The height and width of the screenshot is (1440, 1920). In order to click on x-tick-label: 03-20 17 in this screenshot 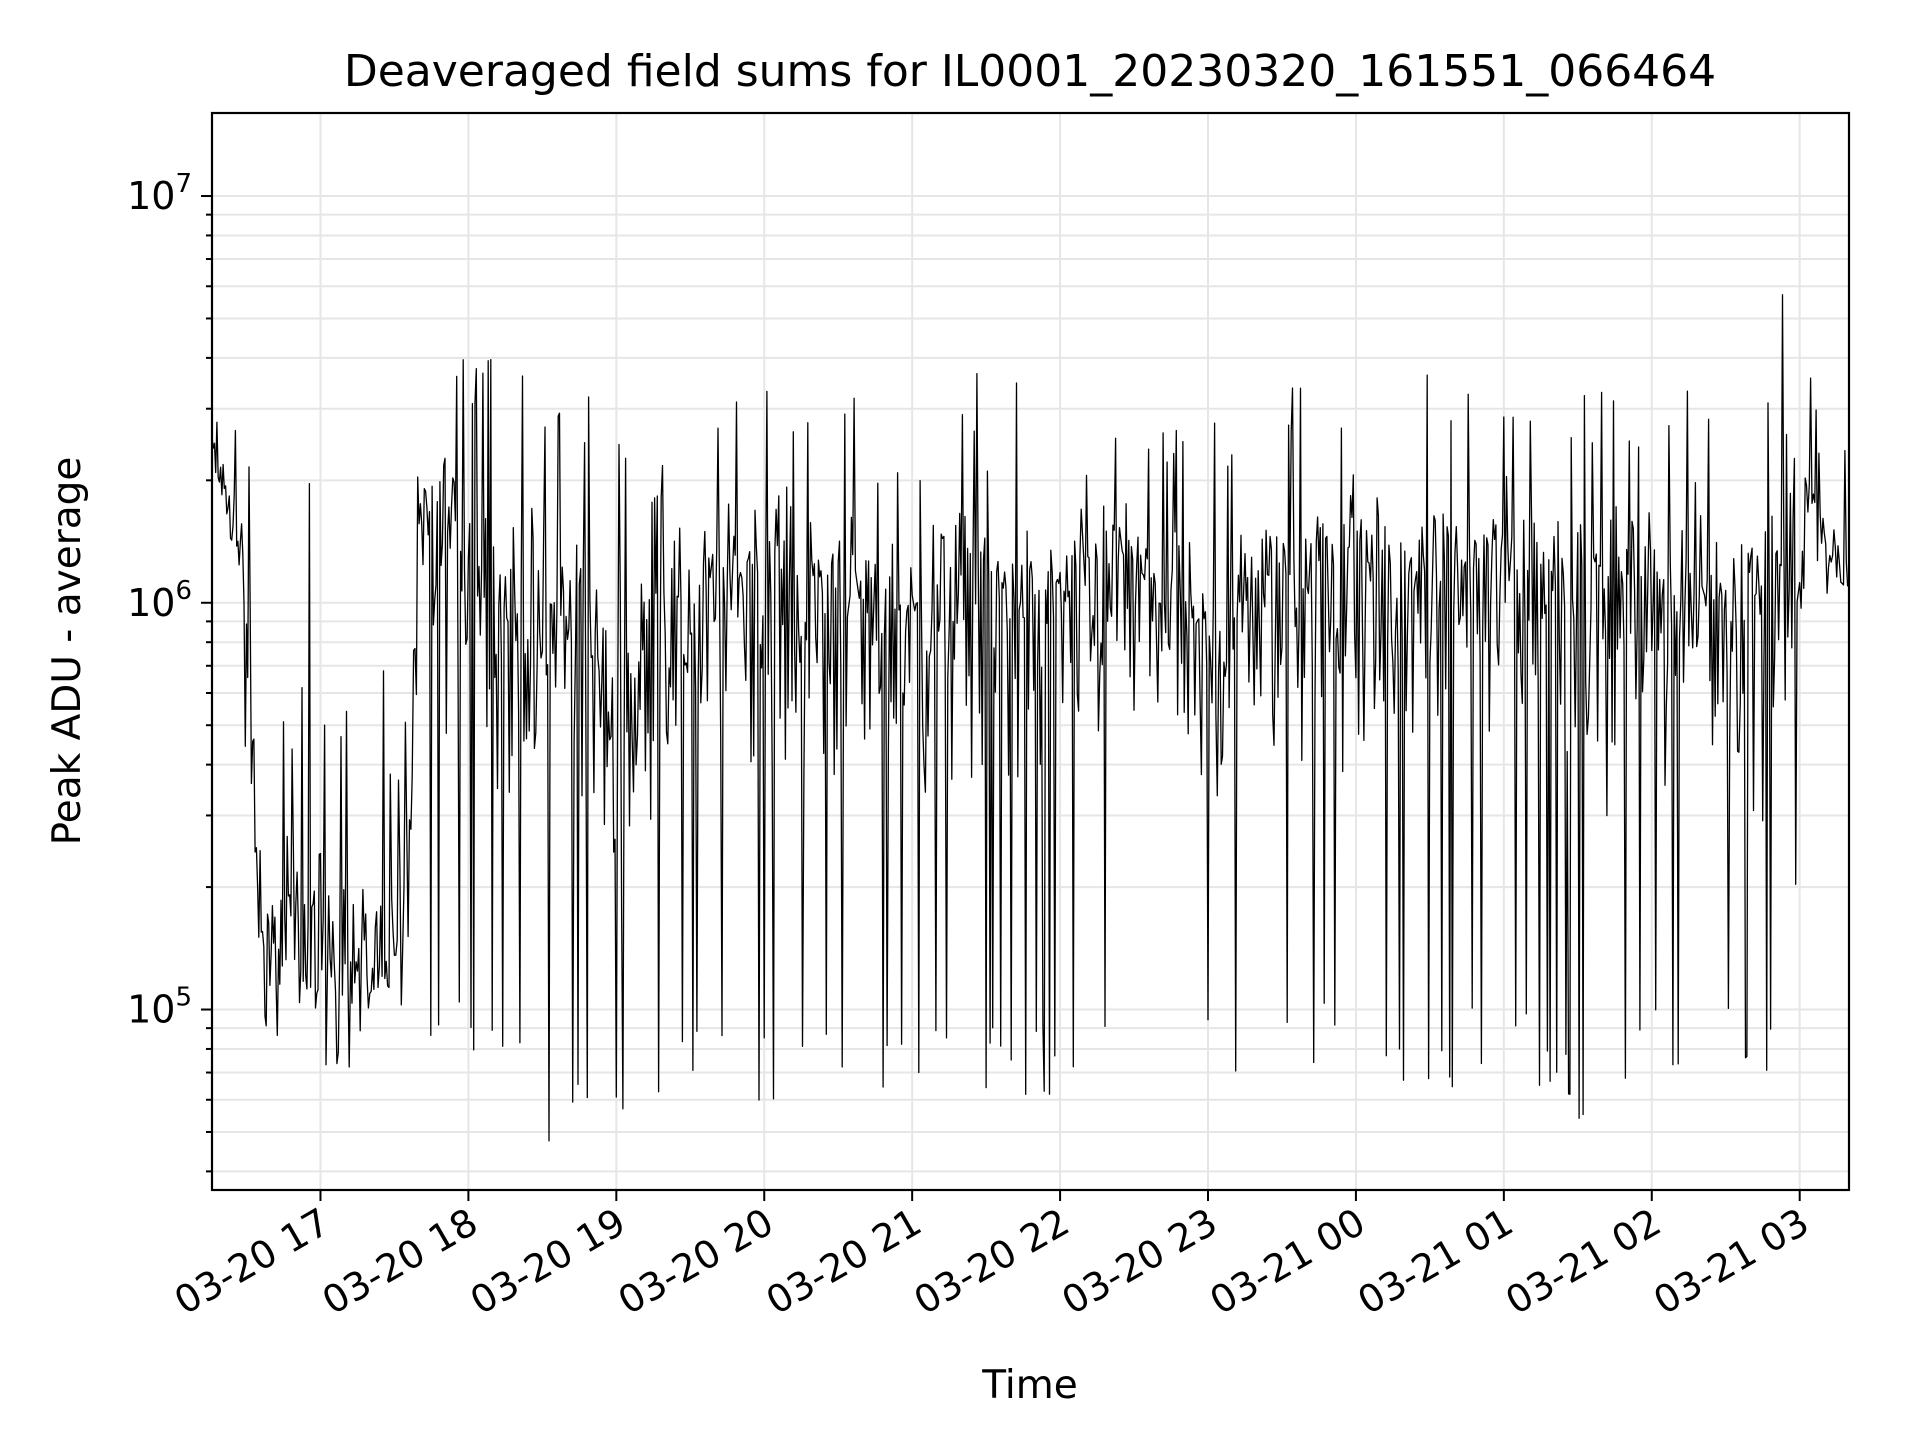, I will do `click(252, 1262)`.